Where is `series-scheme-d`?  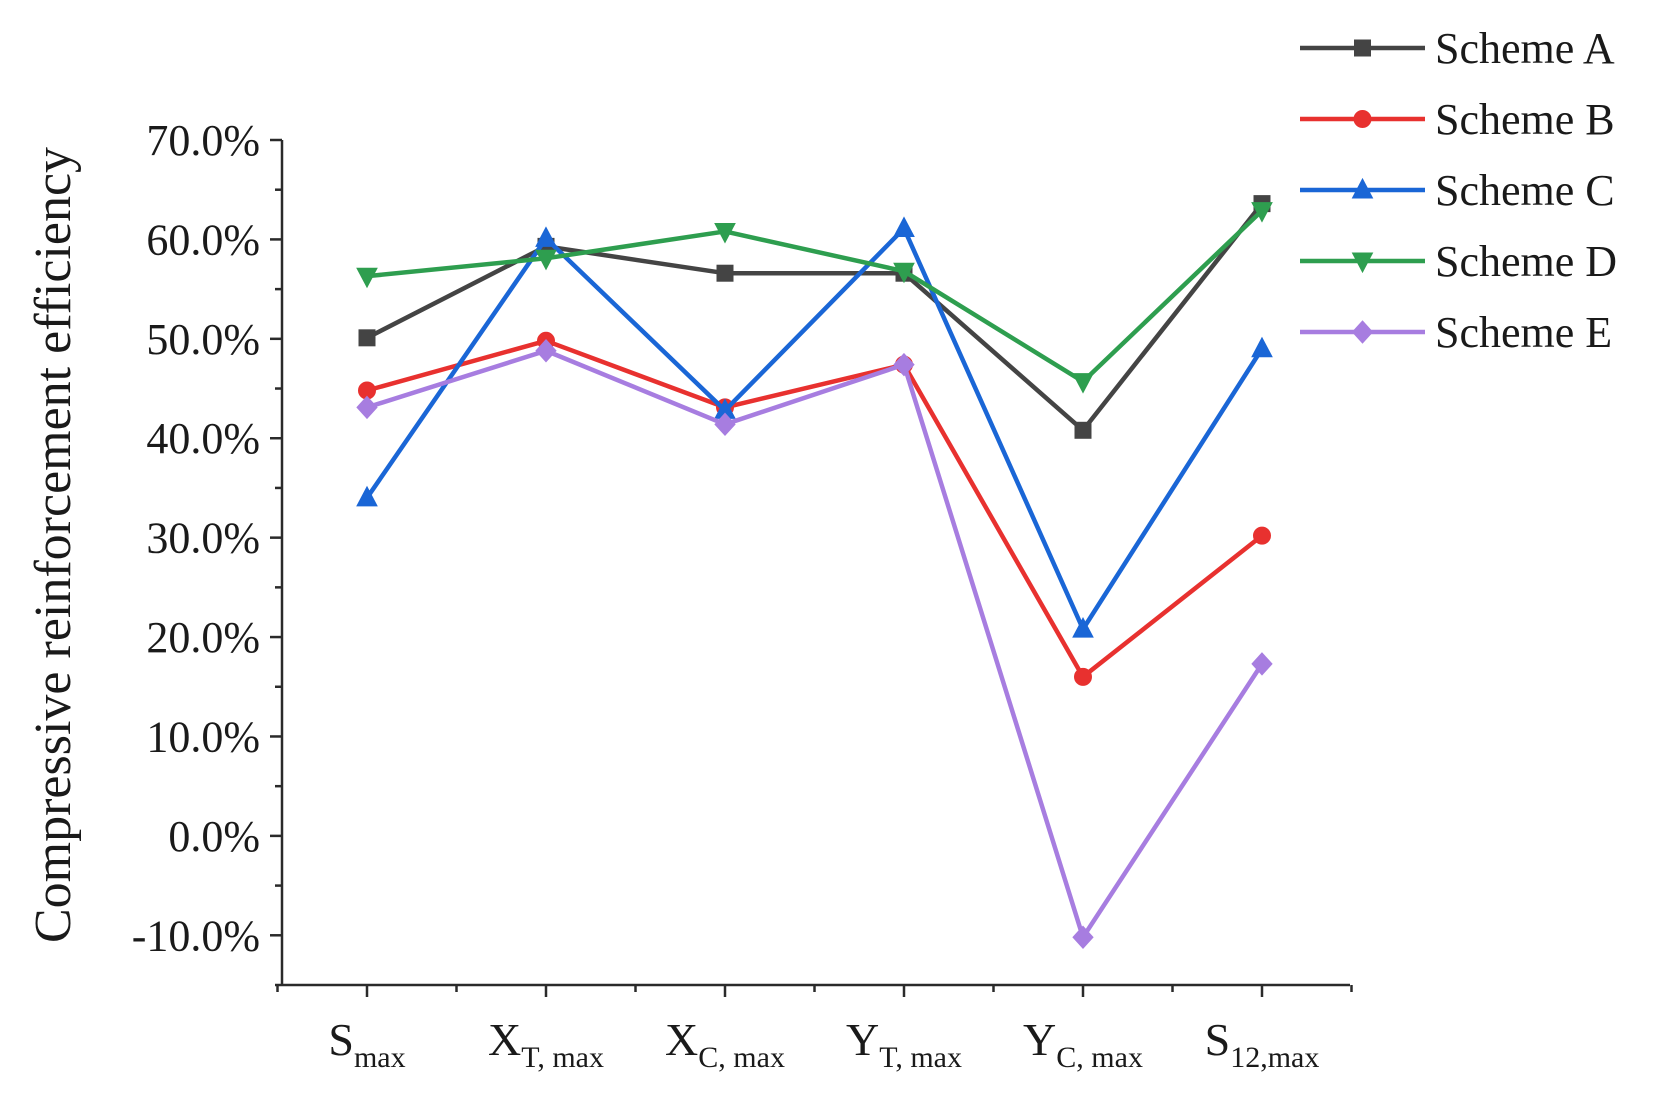
series-scheme-d is located at coordinates (814, 298).